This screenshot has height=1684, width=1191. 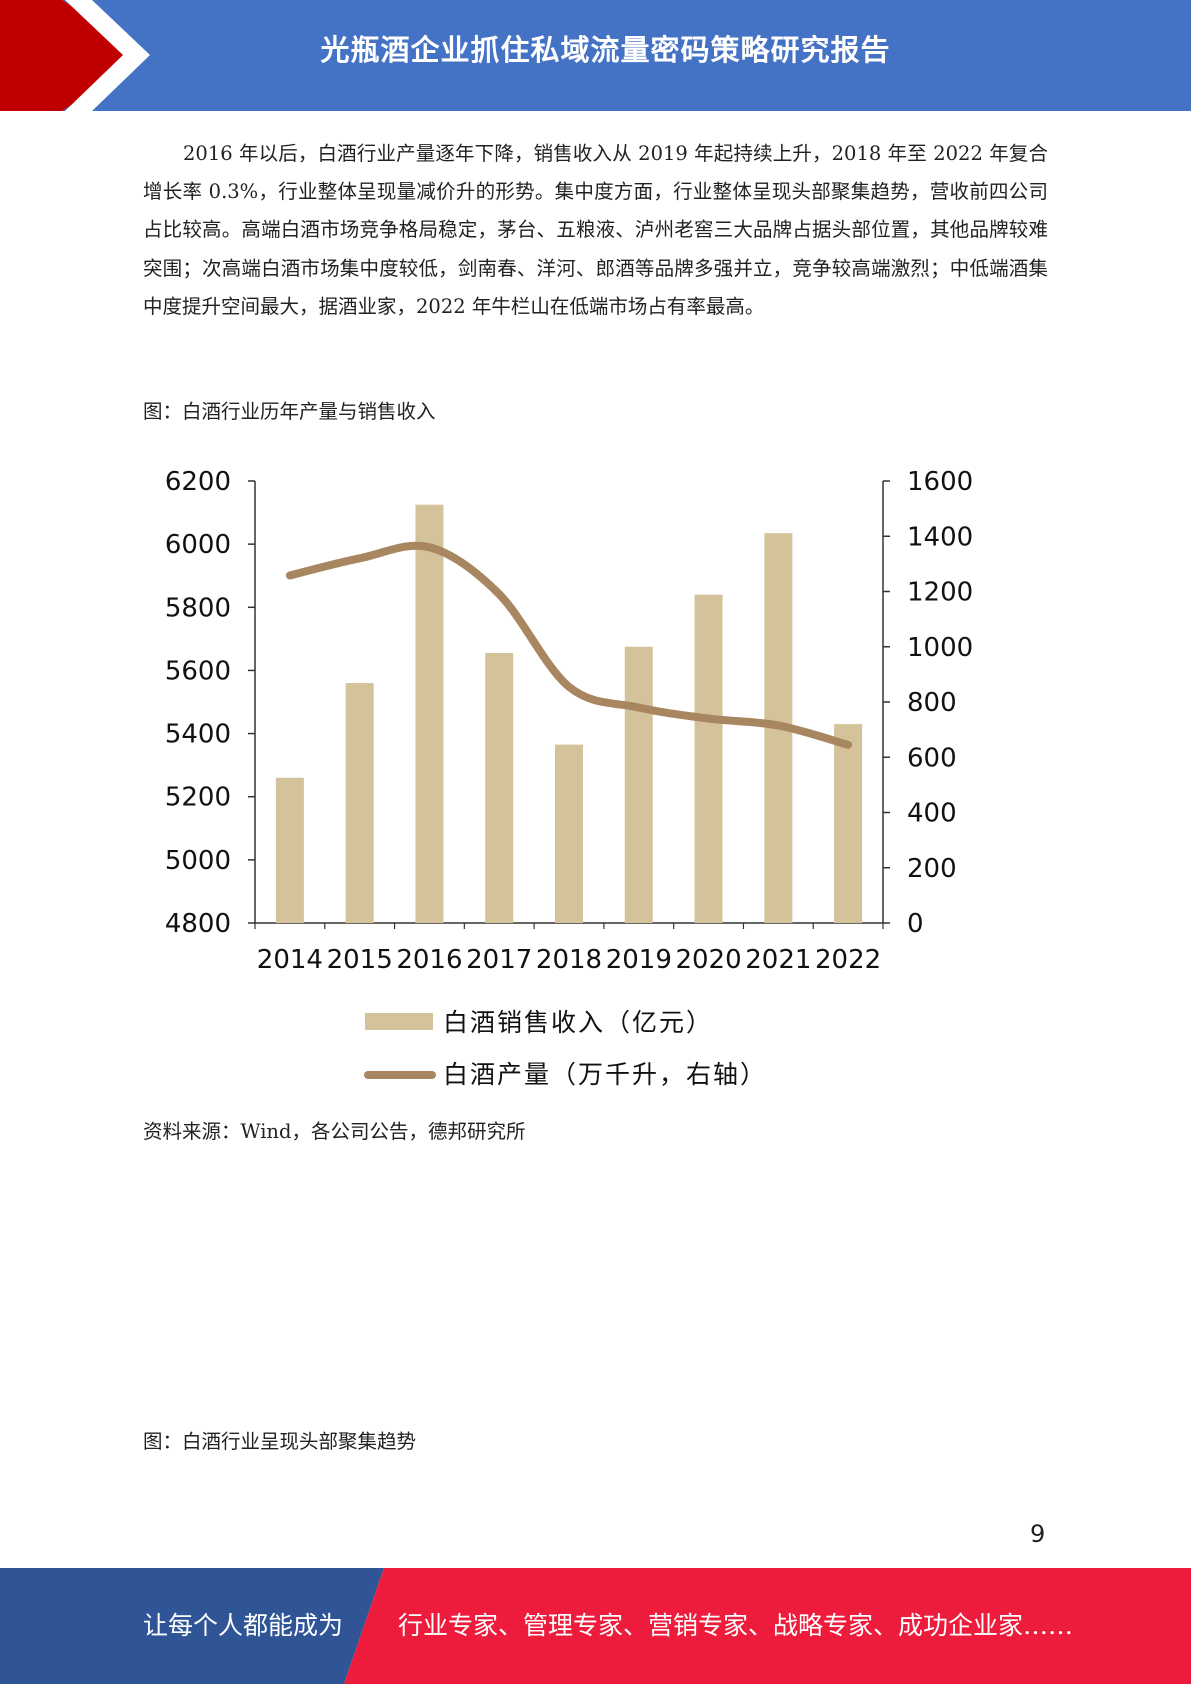 I want to click on left-tick-label: 5000, so click(x=198, y=861).